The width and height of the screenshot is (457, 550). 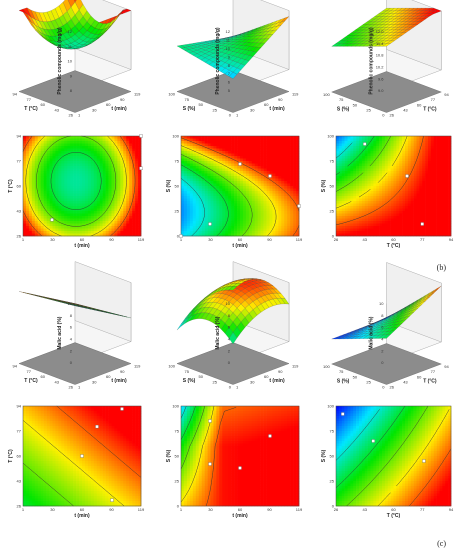 I want to click on y-tick-label: 94, so click(x=446, y=94).